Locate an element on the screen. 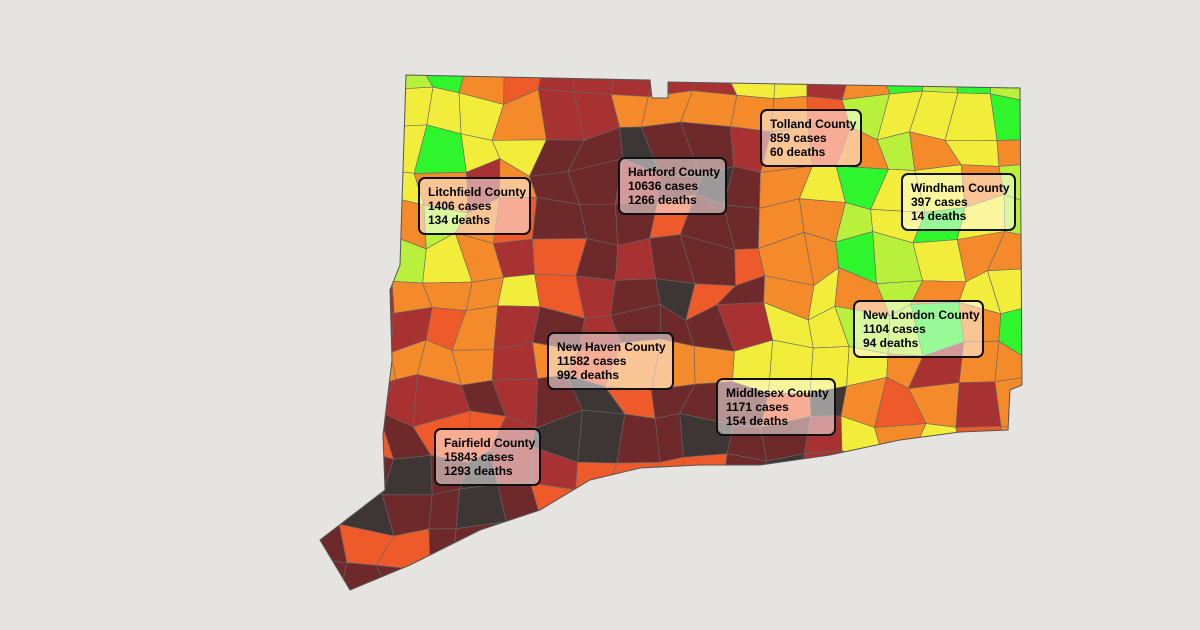 This screenshot has height=630, width=1200. county-name: New Haven County is located at coordinates (611, 347).